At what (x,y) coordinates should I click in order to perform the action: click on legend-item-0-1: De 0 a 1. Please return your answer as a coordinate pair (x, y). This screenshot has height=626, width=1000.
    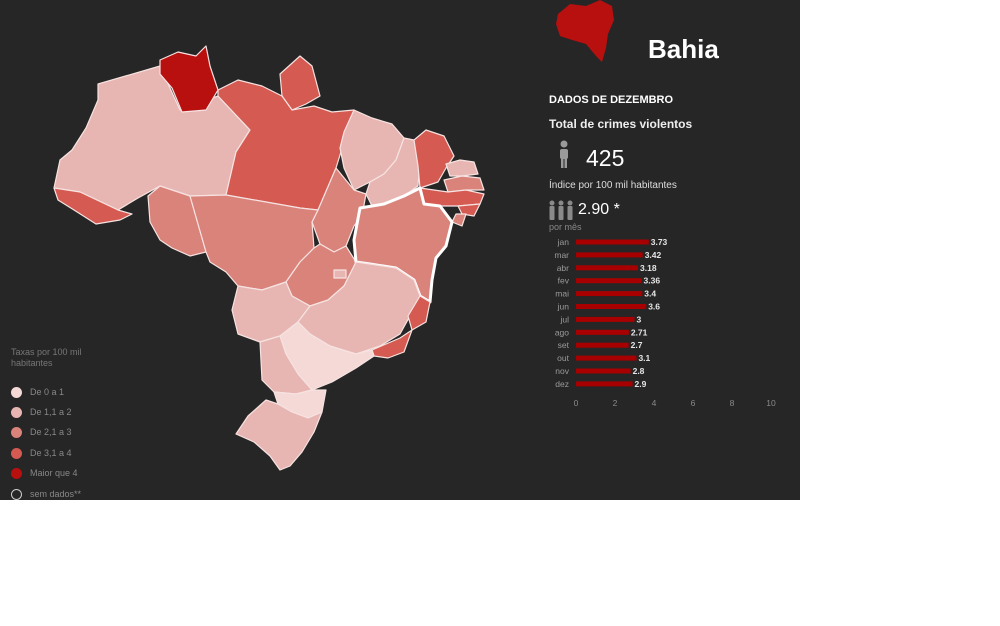
    Looking at the image, I should click on (37, 392).